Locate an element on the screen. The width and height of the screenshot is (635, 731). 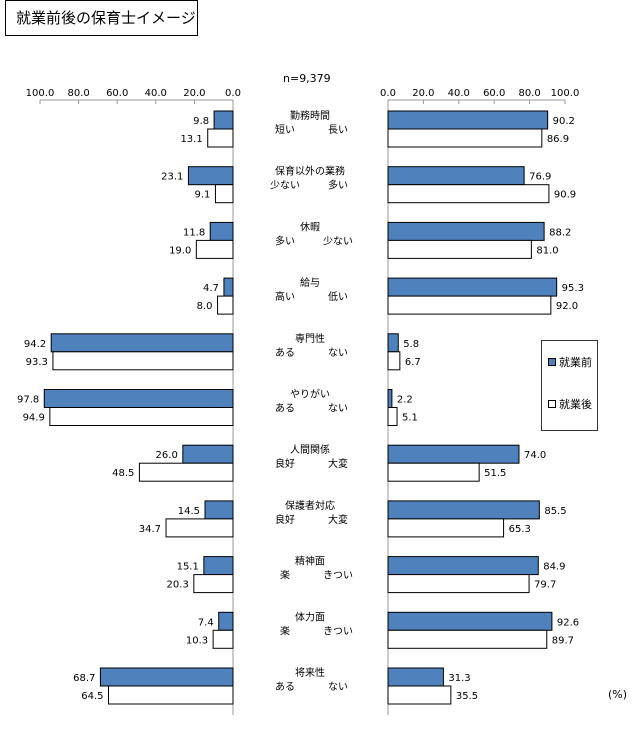
value-label: 51.5 is located at coordinates (495, 473).